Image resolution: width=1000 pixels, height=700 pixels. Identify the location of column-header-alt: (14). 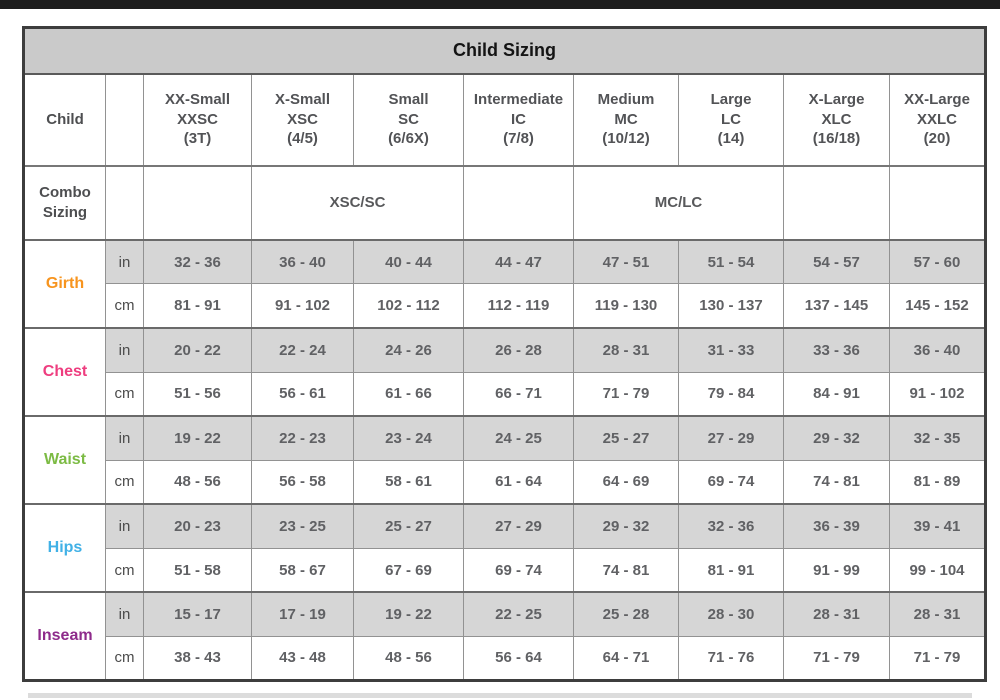
(731, 139).